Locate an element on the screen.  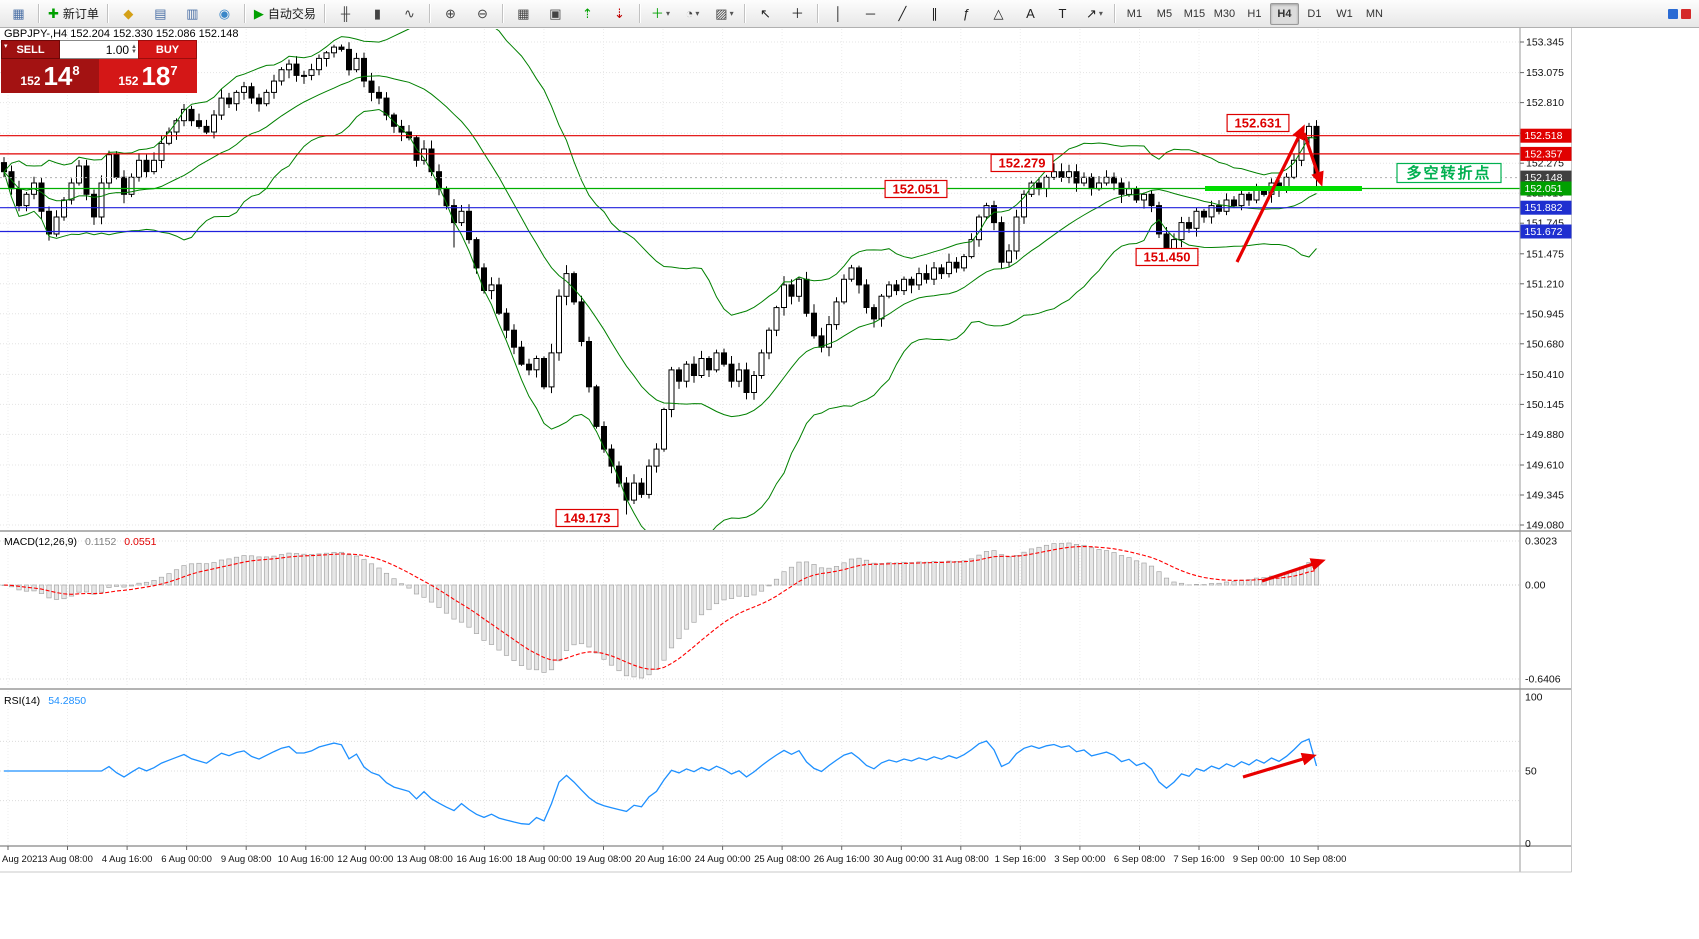
price-axis-label: 151.475 is located at coordinates (1545, 254).